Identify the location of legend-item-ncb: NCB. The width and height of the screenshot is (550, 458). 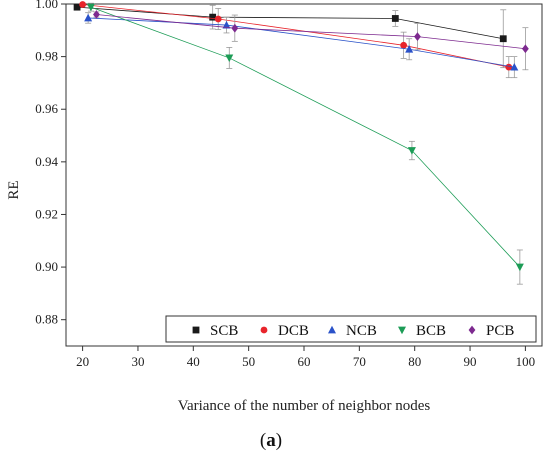
(352, 331).